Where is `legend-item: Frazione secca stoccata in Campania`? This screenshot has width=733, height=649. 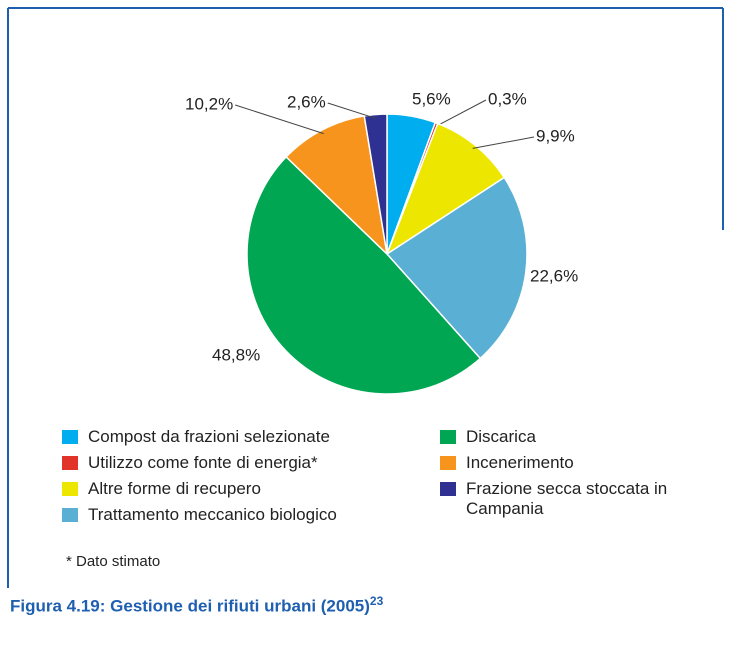 legend-item: Frazione secca stoccata in Campania is located at coordinates (565, 499).